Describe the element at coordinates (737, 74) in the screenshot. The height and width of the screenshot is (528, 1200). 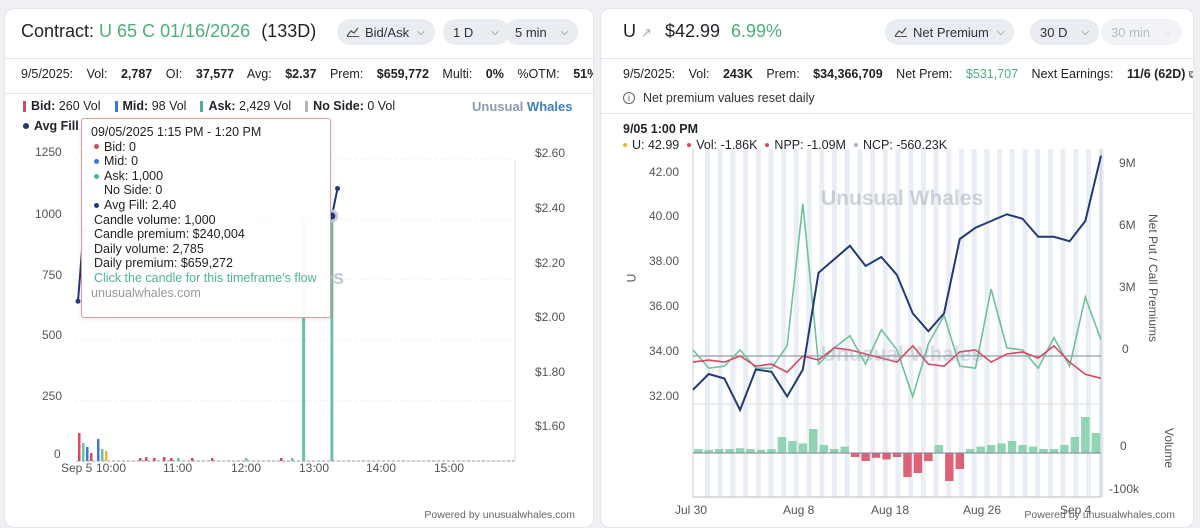
I see `stat-vol: 243K` at that location.